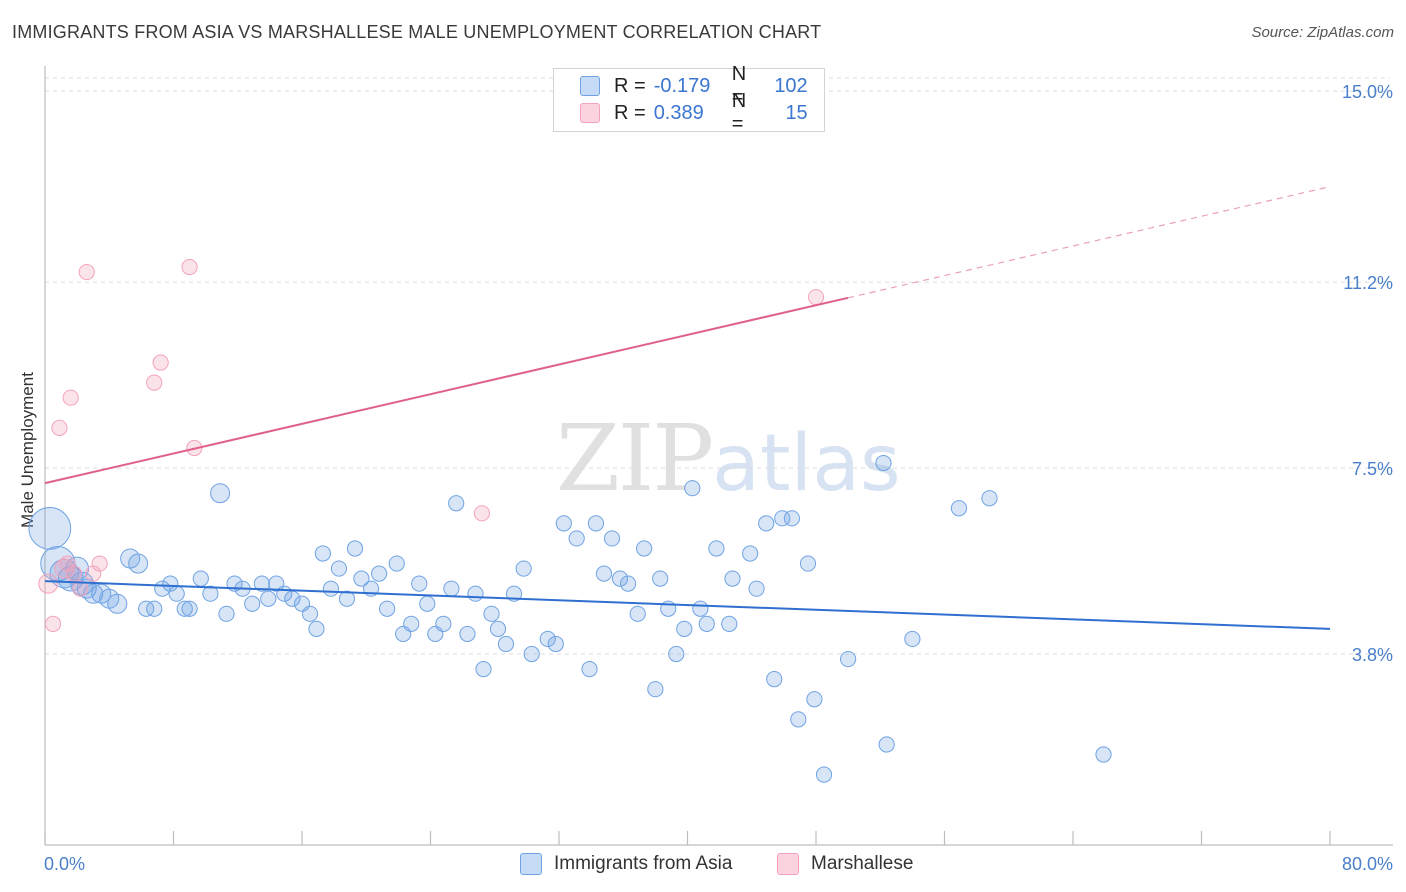 Image resolution: width=1406 pixels, height=892 pixels. What do you see at coordinates (1089, 242) in the screenshot?
I see `marshallese-trend-line-extension` at bounding box center [1089, 242].